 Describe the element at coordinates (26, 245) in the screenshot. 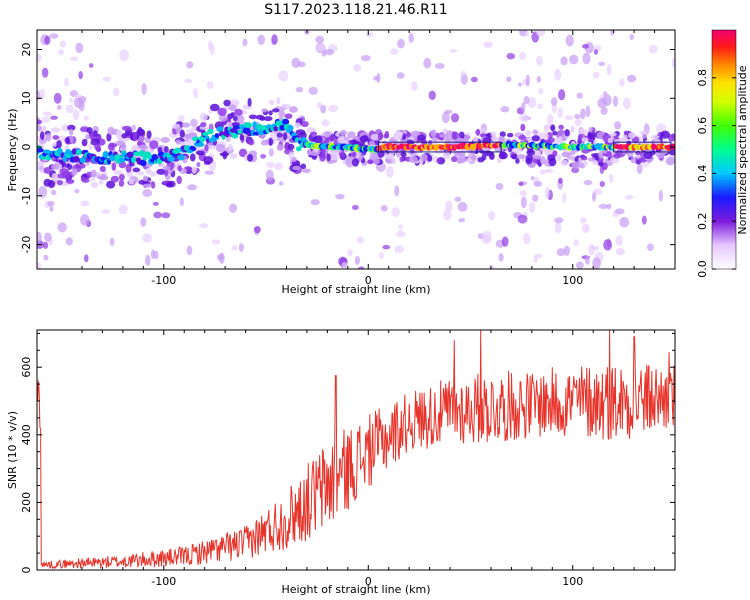

I see `spectrogram-ytick-label: -20` at that location.